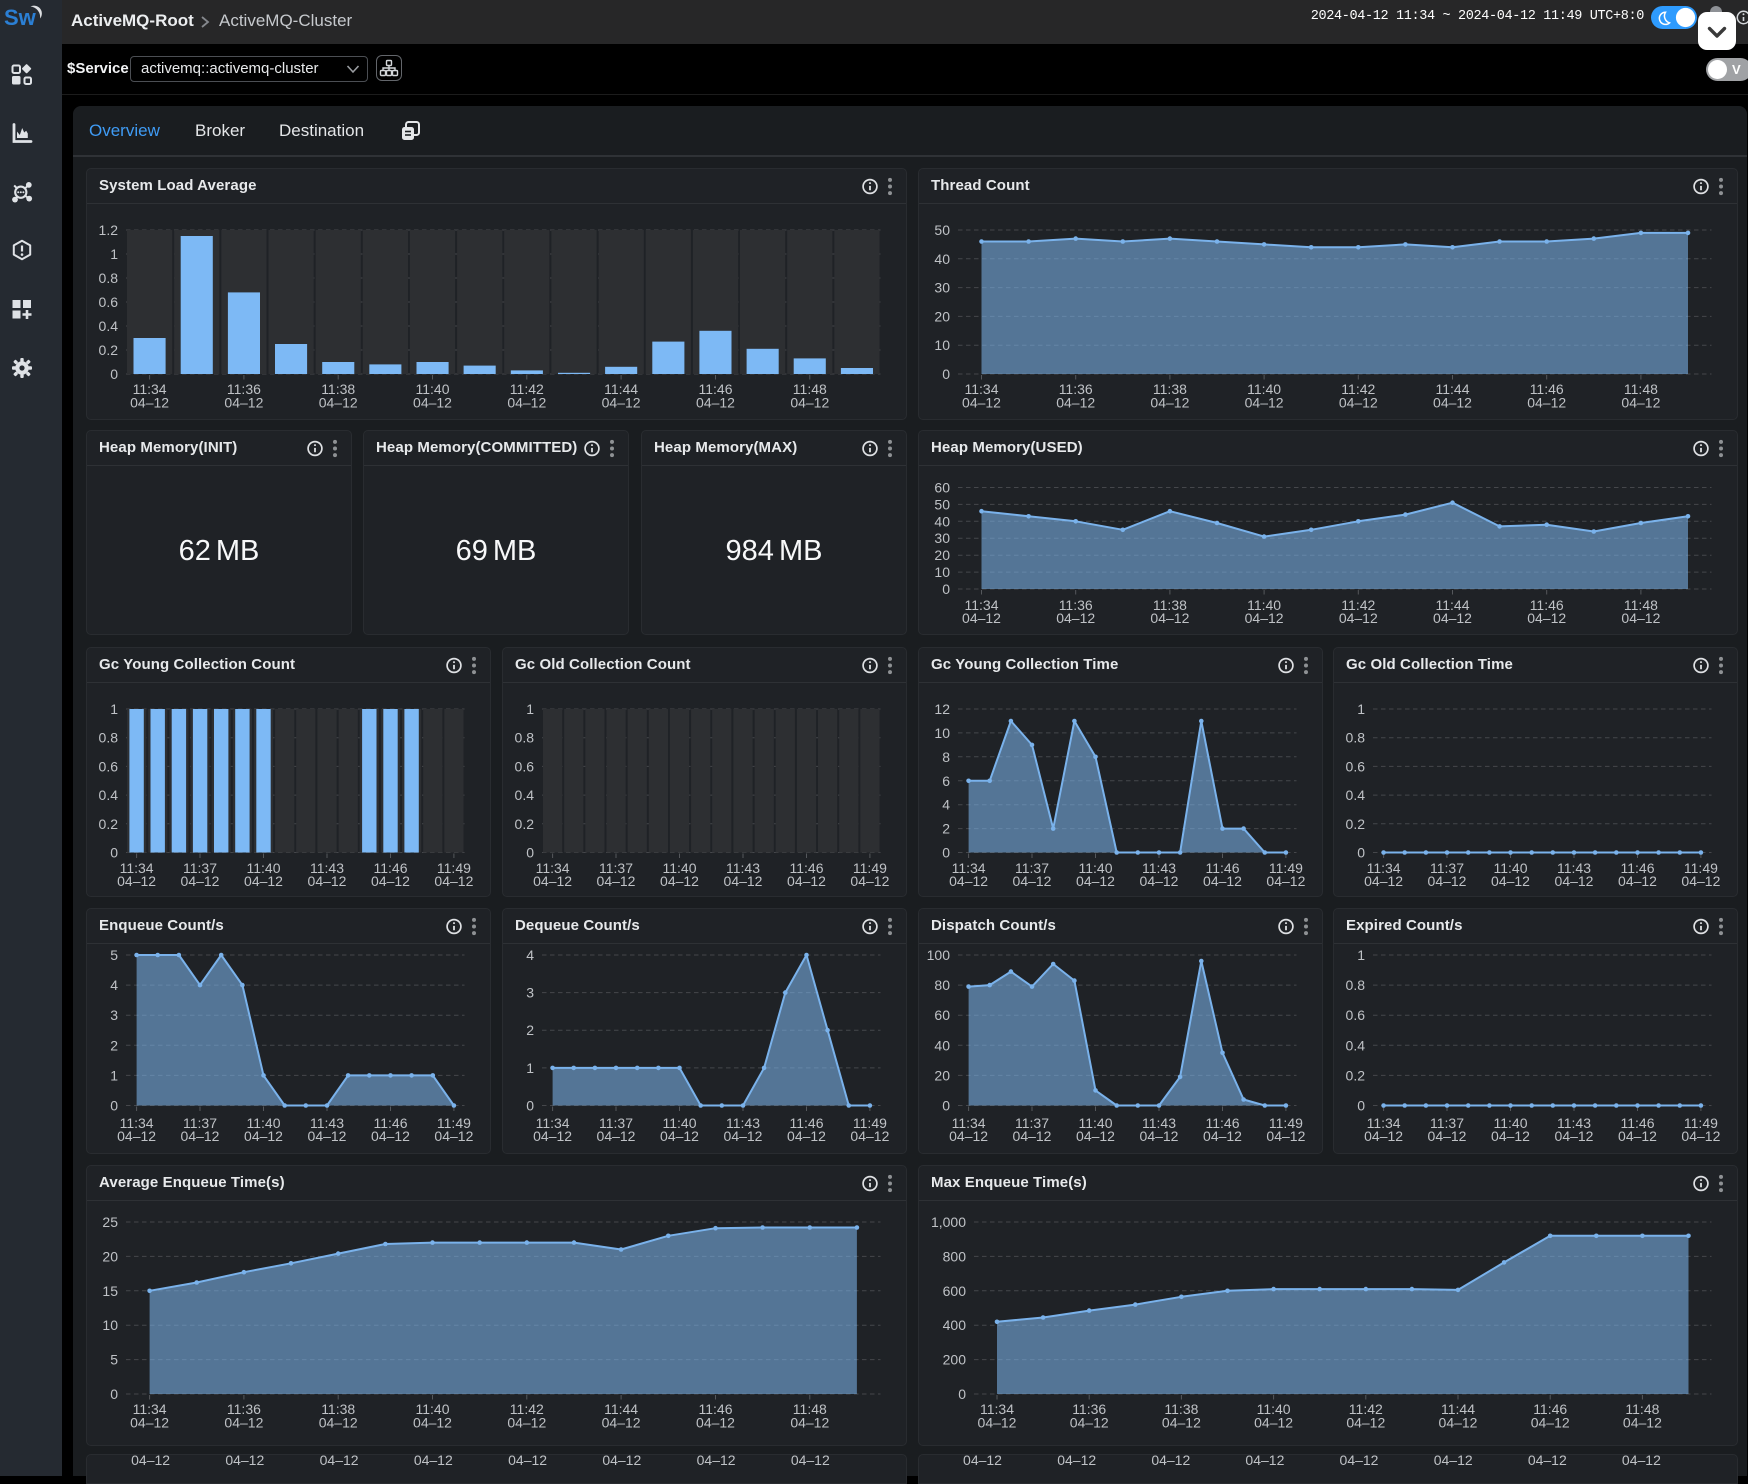 The width and height of the screenshot is (1748, 1484). What do you see at coordinates (1366, 1409) in the screenshot?
I see `svg-text: 11:42` at bounding box center [1366, 1409].